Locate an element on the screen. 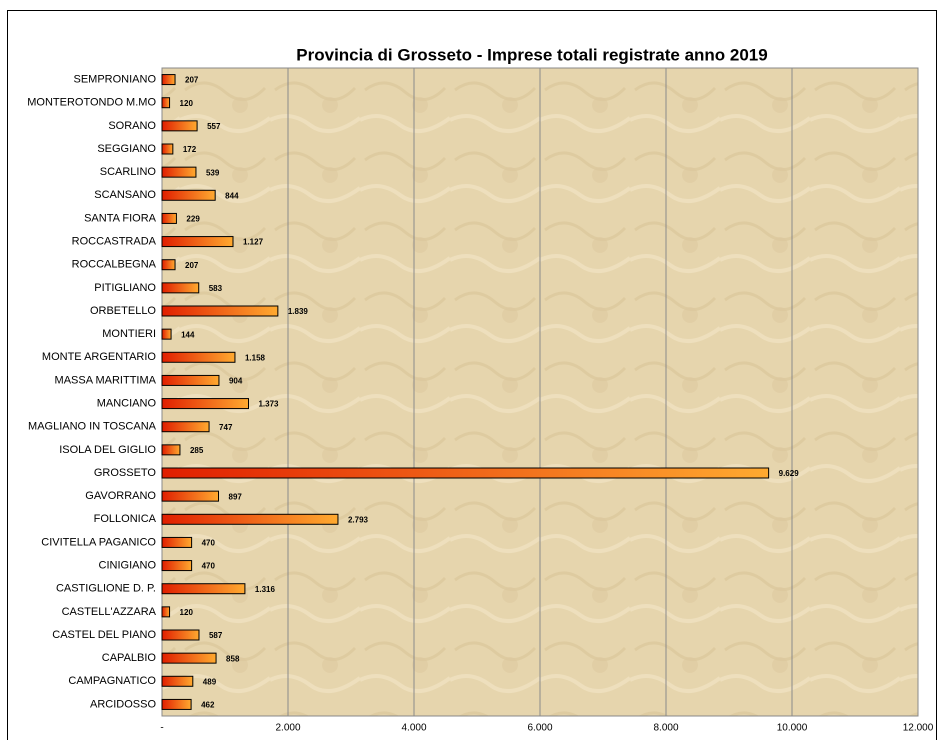  data-label: 144 is located at coordinates (188, 334).